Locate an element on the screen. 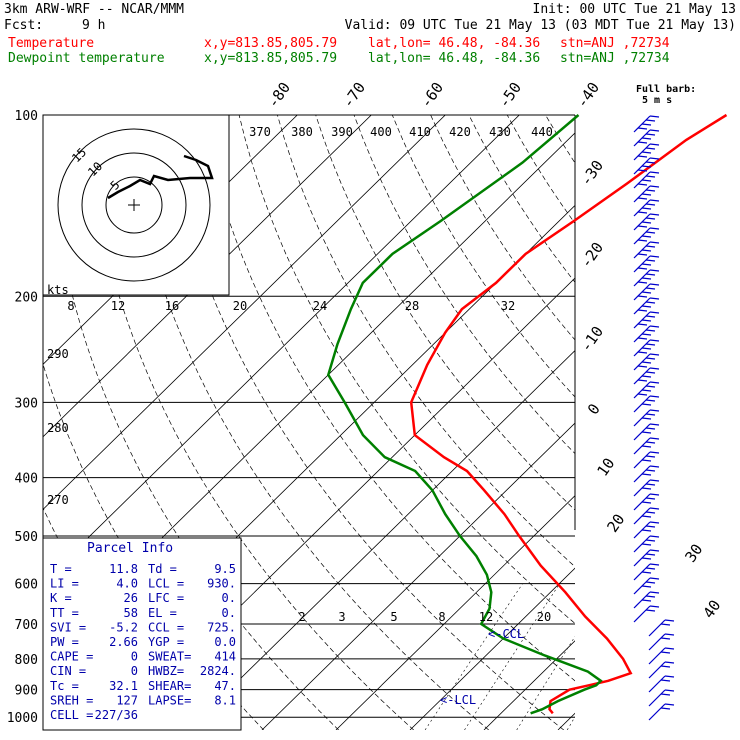  hodograph-speed-label: 16 is located at coordinates (172, 306).